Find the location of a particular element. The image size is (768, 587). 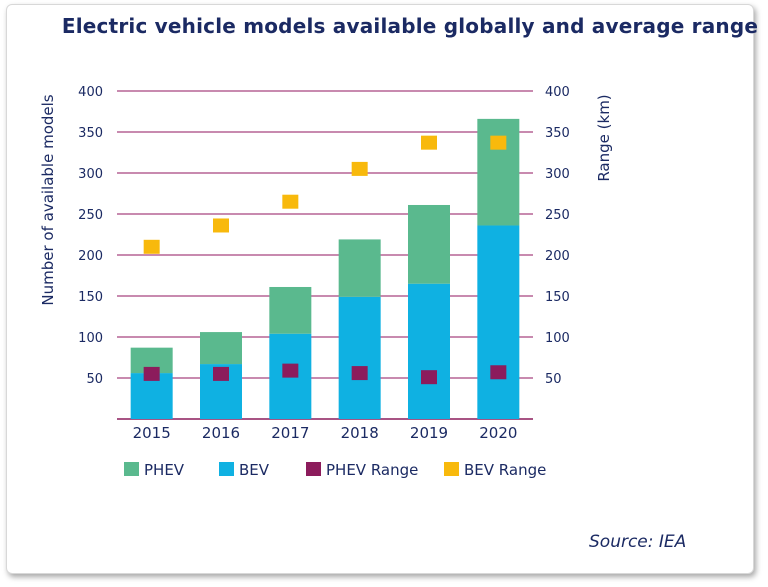

bar-bev-2019 is located at coordinates (429, 351).